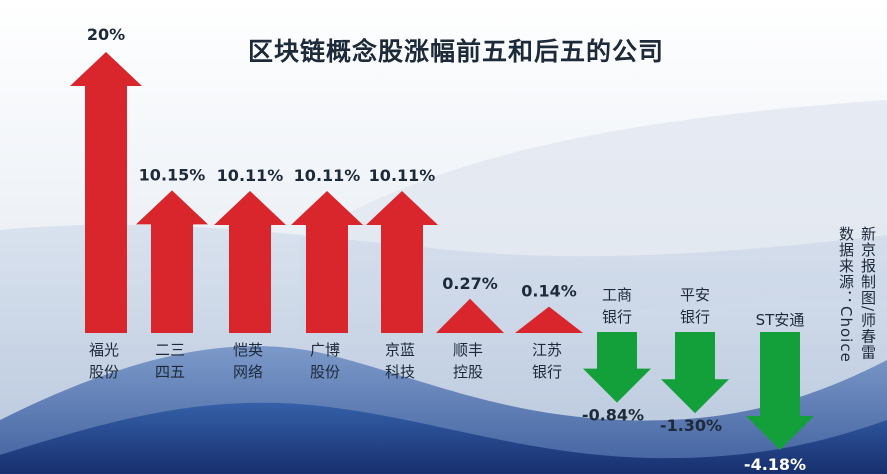 The width and height of the screenshot is (887, 474). I want to click on category-label-4-1: 广博, so click(325, 350).